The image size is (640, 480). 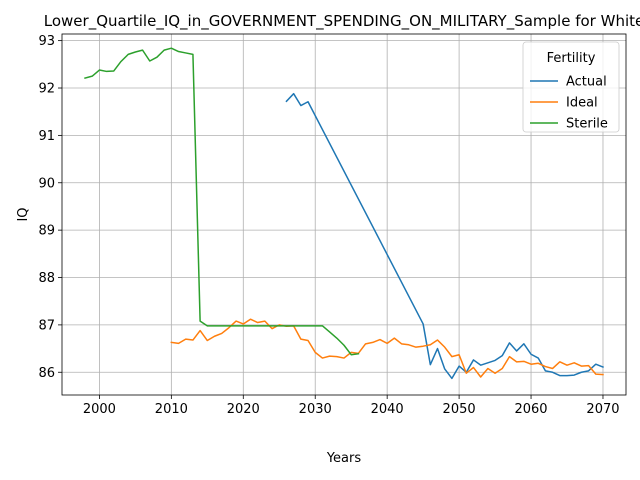 What do you see at coordinates (344, 458) in the screenshot?
I see `x-axis-label: Years` at bounding box center [344, 458].